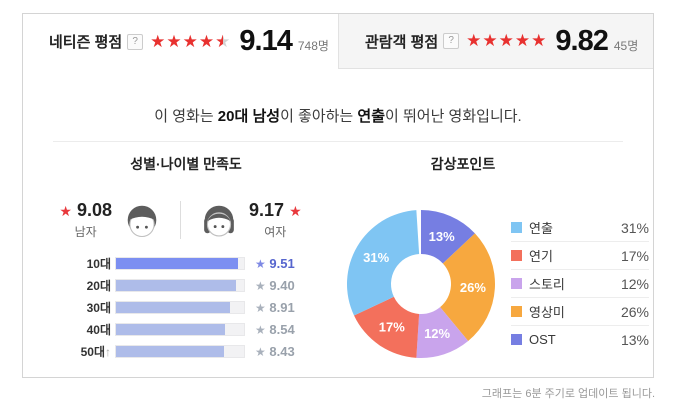 The width and height of the screenshot is (678, 413). What do you see at coordinates (580, 311) in the screenshot?
I see `legend-row: 영상미 26%` at bounding box center [580, 311].